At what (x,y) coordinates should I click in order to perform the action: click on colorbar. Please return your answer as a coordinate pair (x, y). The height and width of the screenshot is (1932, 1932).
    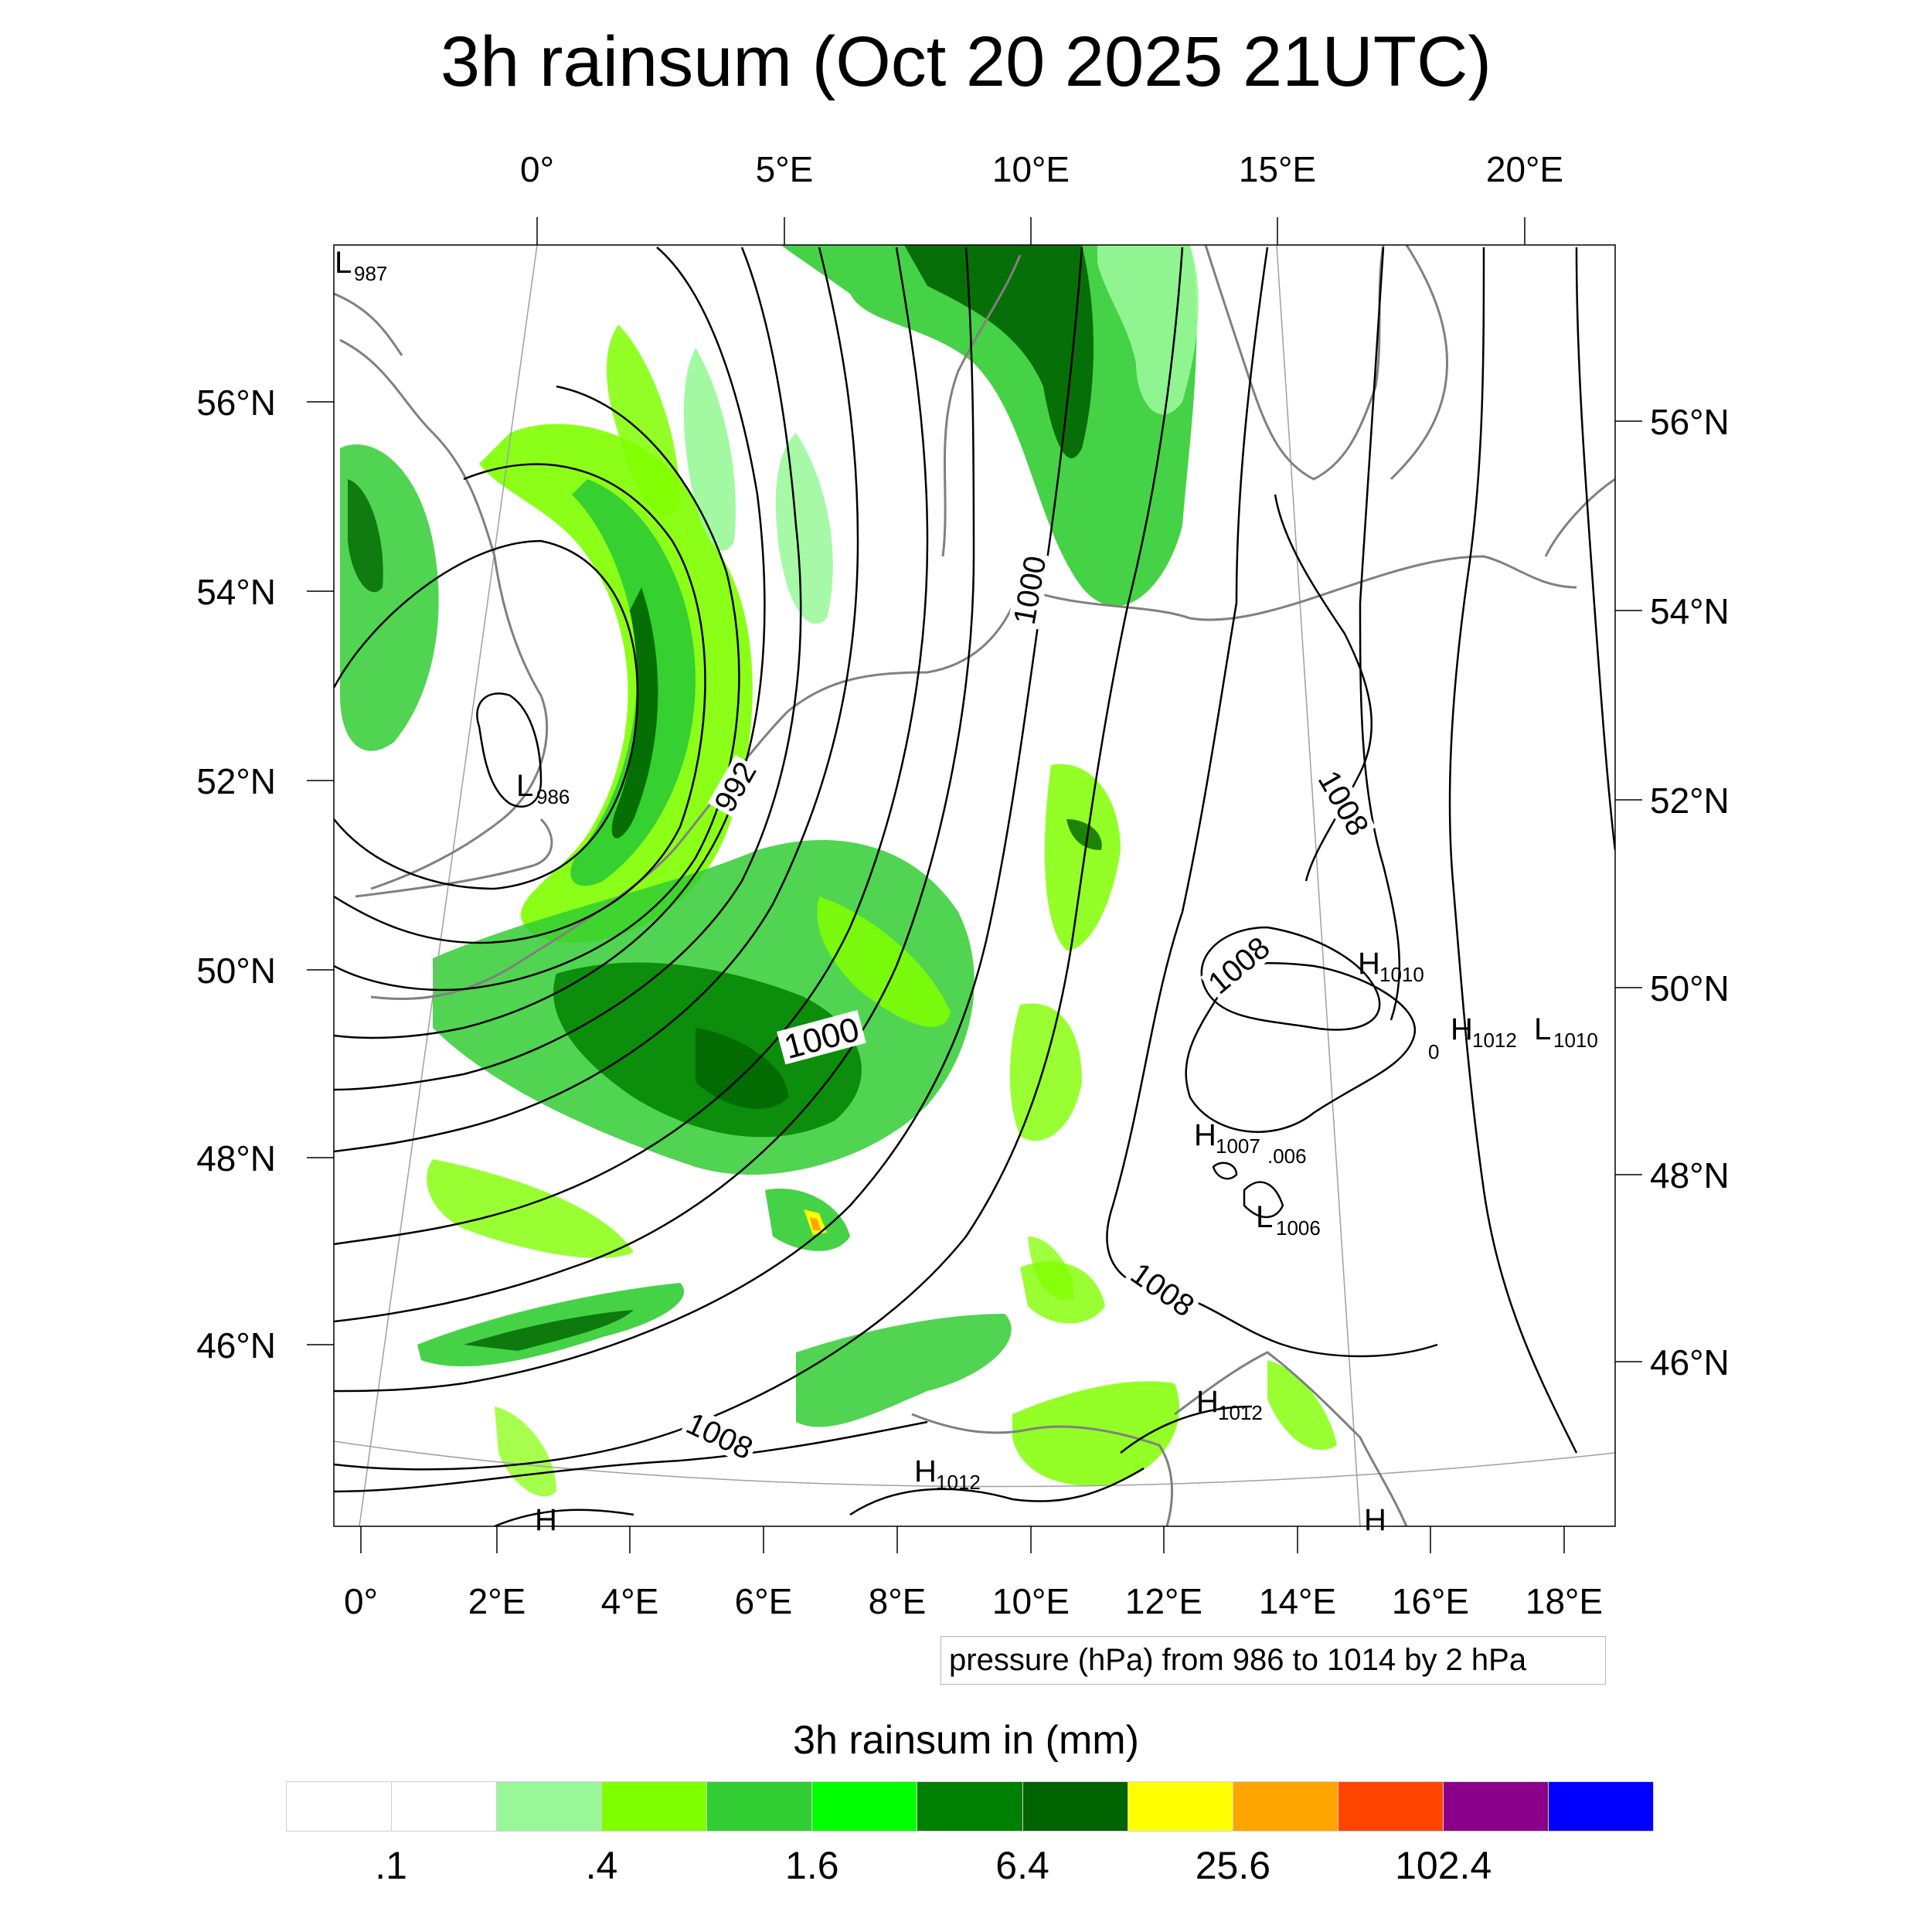
    Looking at the image, I should click on (971, 1807).